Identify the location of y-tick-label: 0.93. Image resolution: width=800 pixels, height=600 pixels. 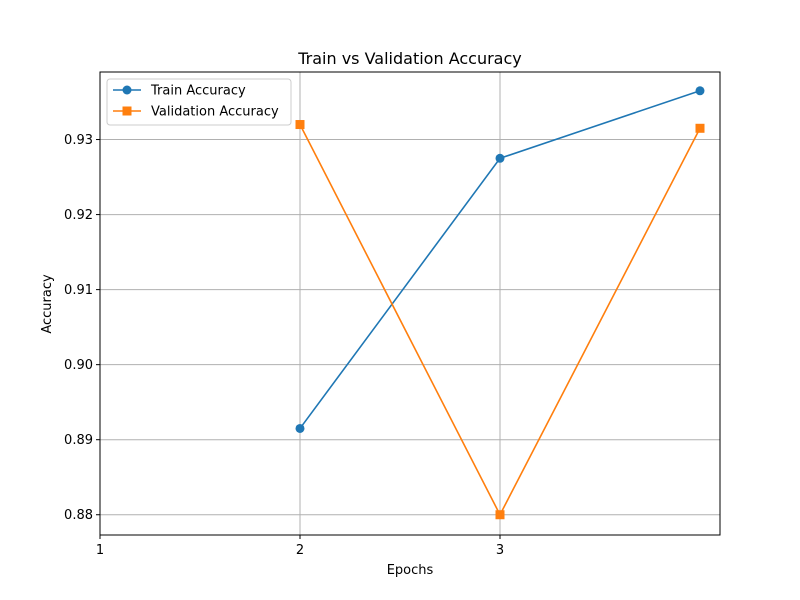
(78, 140).